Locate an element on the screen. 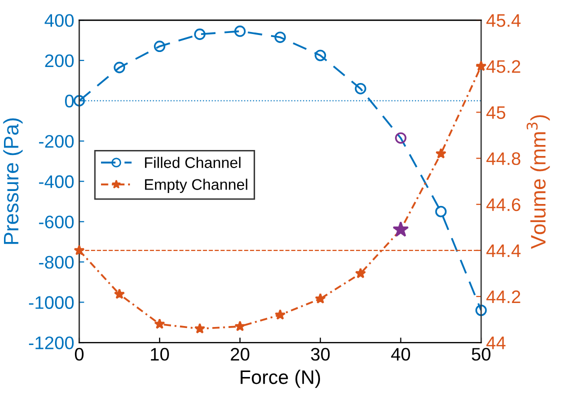  x-tick-label: 50 is located at coordinates (481, 354).